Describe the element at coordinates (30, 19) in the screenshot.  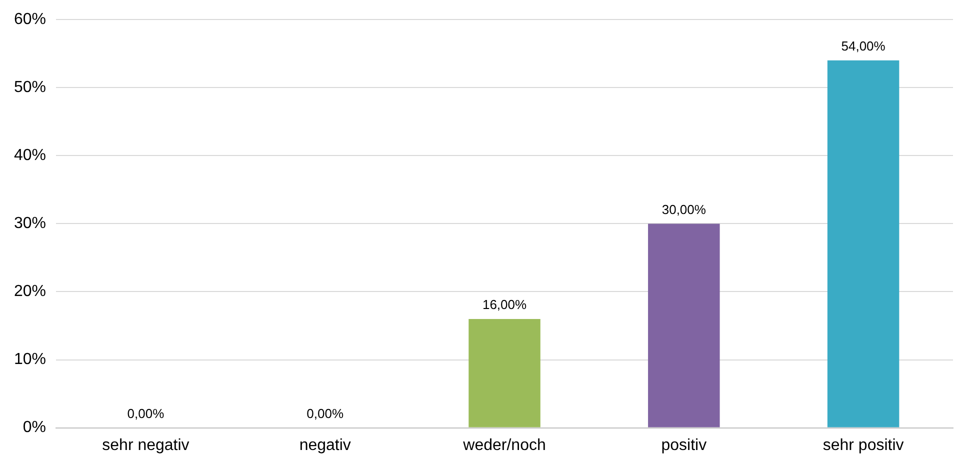
I see `y-tick-label: 60%` at that location.